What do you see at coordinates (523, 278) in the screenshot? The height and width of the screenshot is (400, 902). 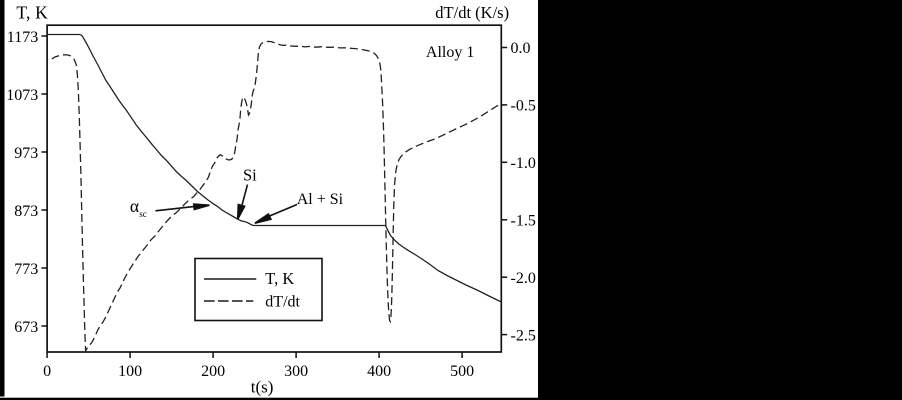 I see `svg-text: -2.0` at bounding box center [523, 278].